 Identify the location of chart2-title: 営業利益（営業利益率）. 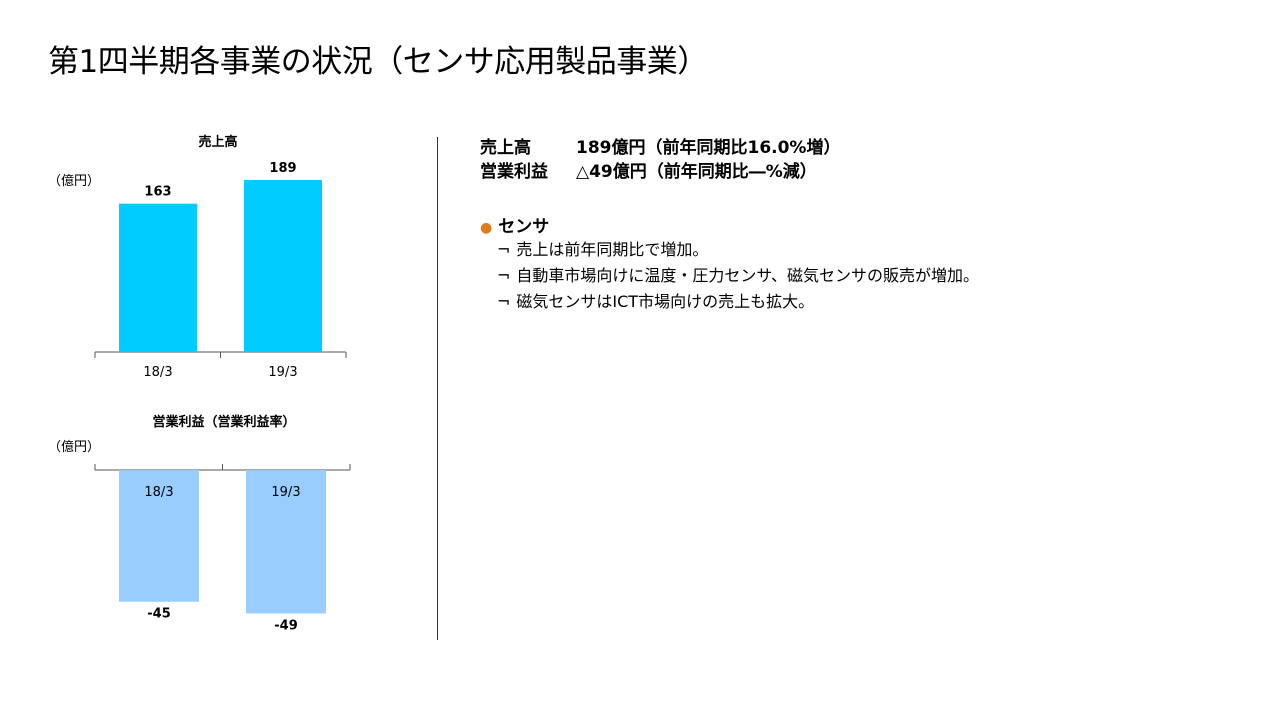
(224, 422).